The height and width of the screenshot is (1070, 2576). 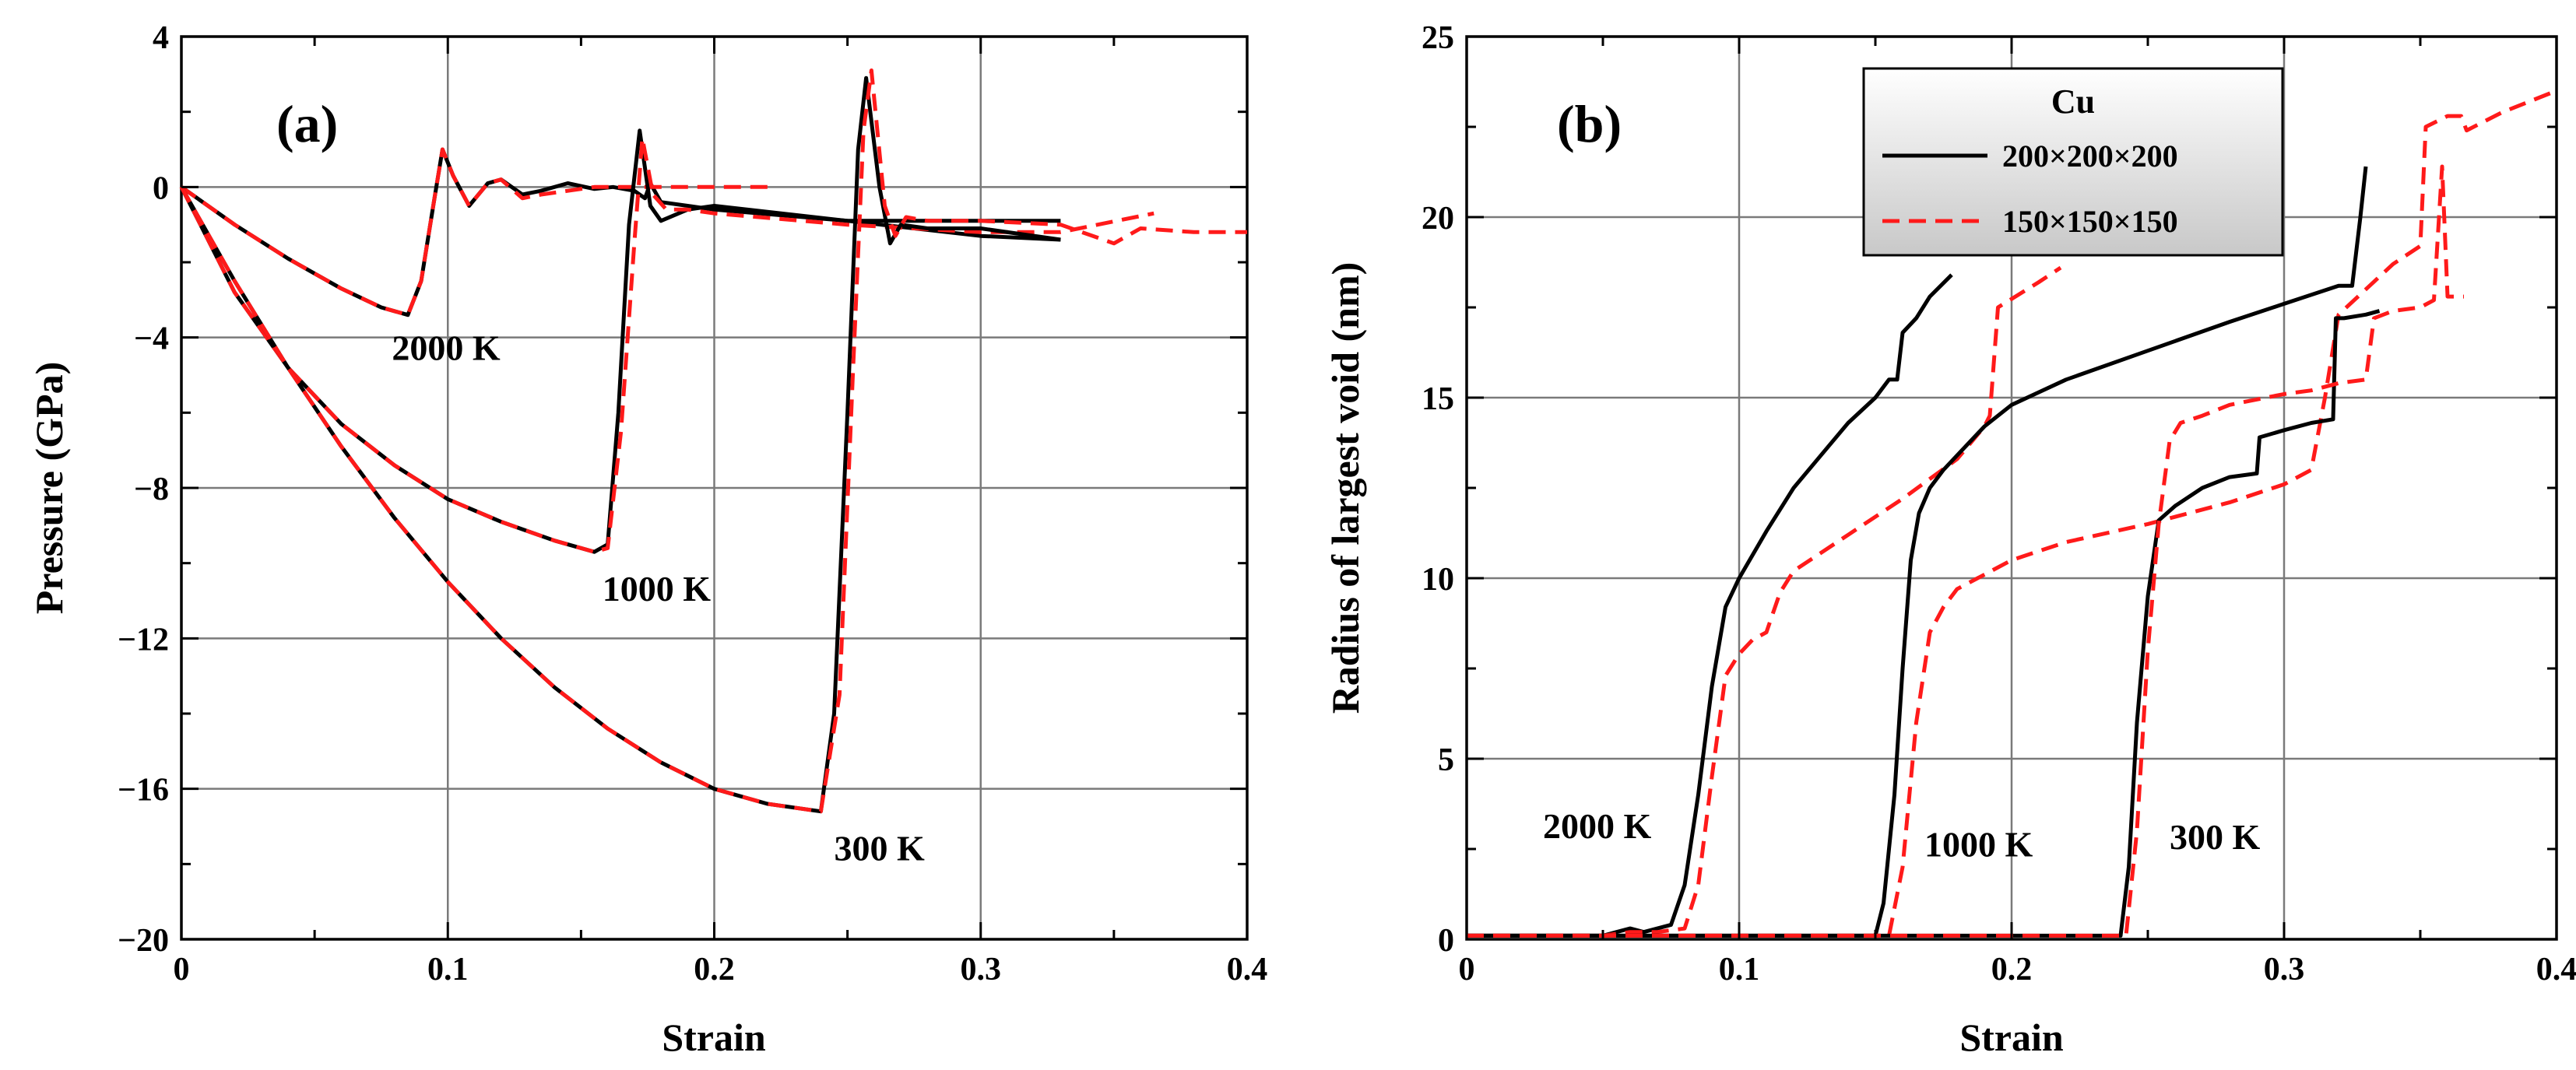 I want to click on panel-b-annotations: 2000 K 1000 K 300 K, so click(x=1902, y=835).